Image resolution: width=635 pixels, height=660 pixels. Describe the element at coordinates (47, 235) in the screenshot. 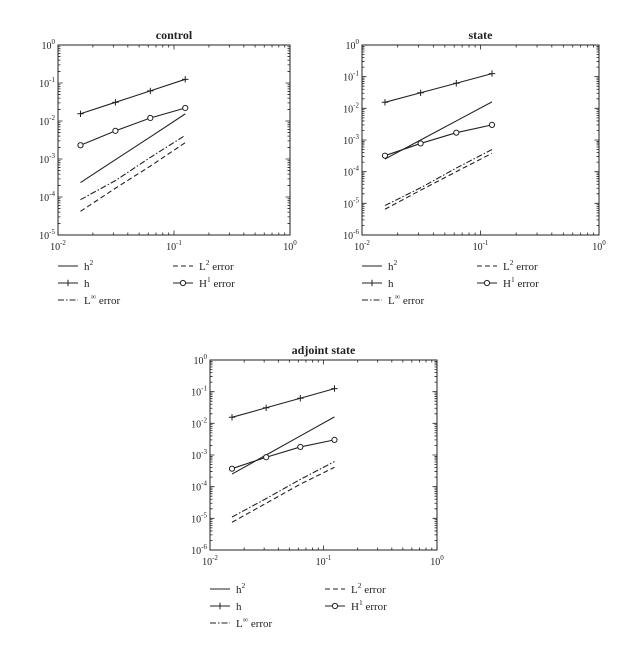

I see `y-tick-label: 10⁻⁵` at that location.